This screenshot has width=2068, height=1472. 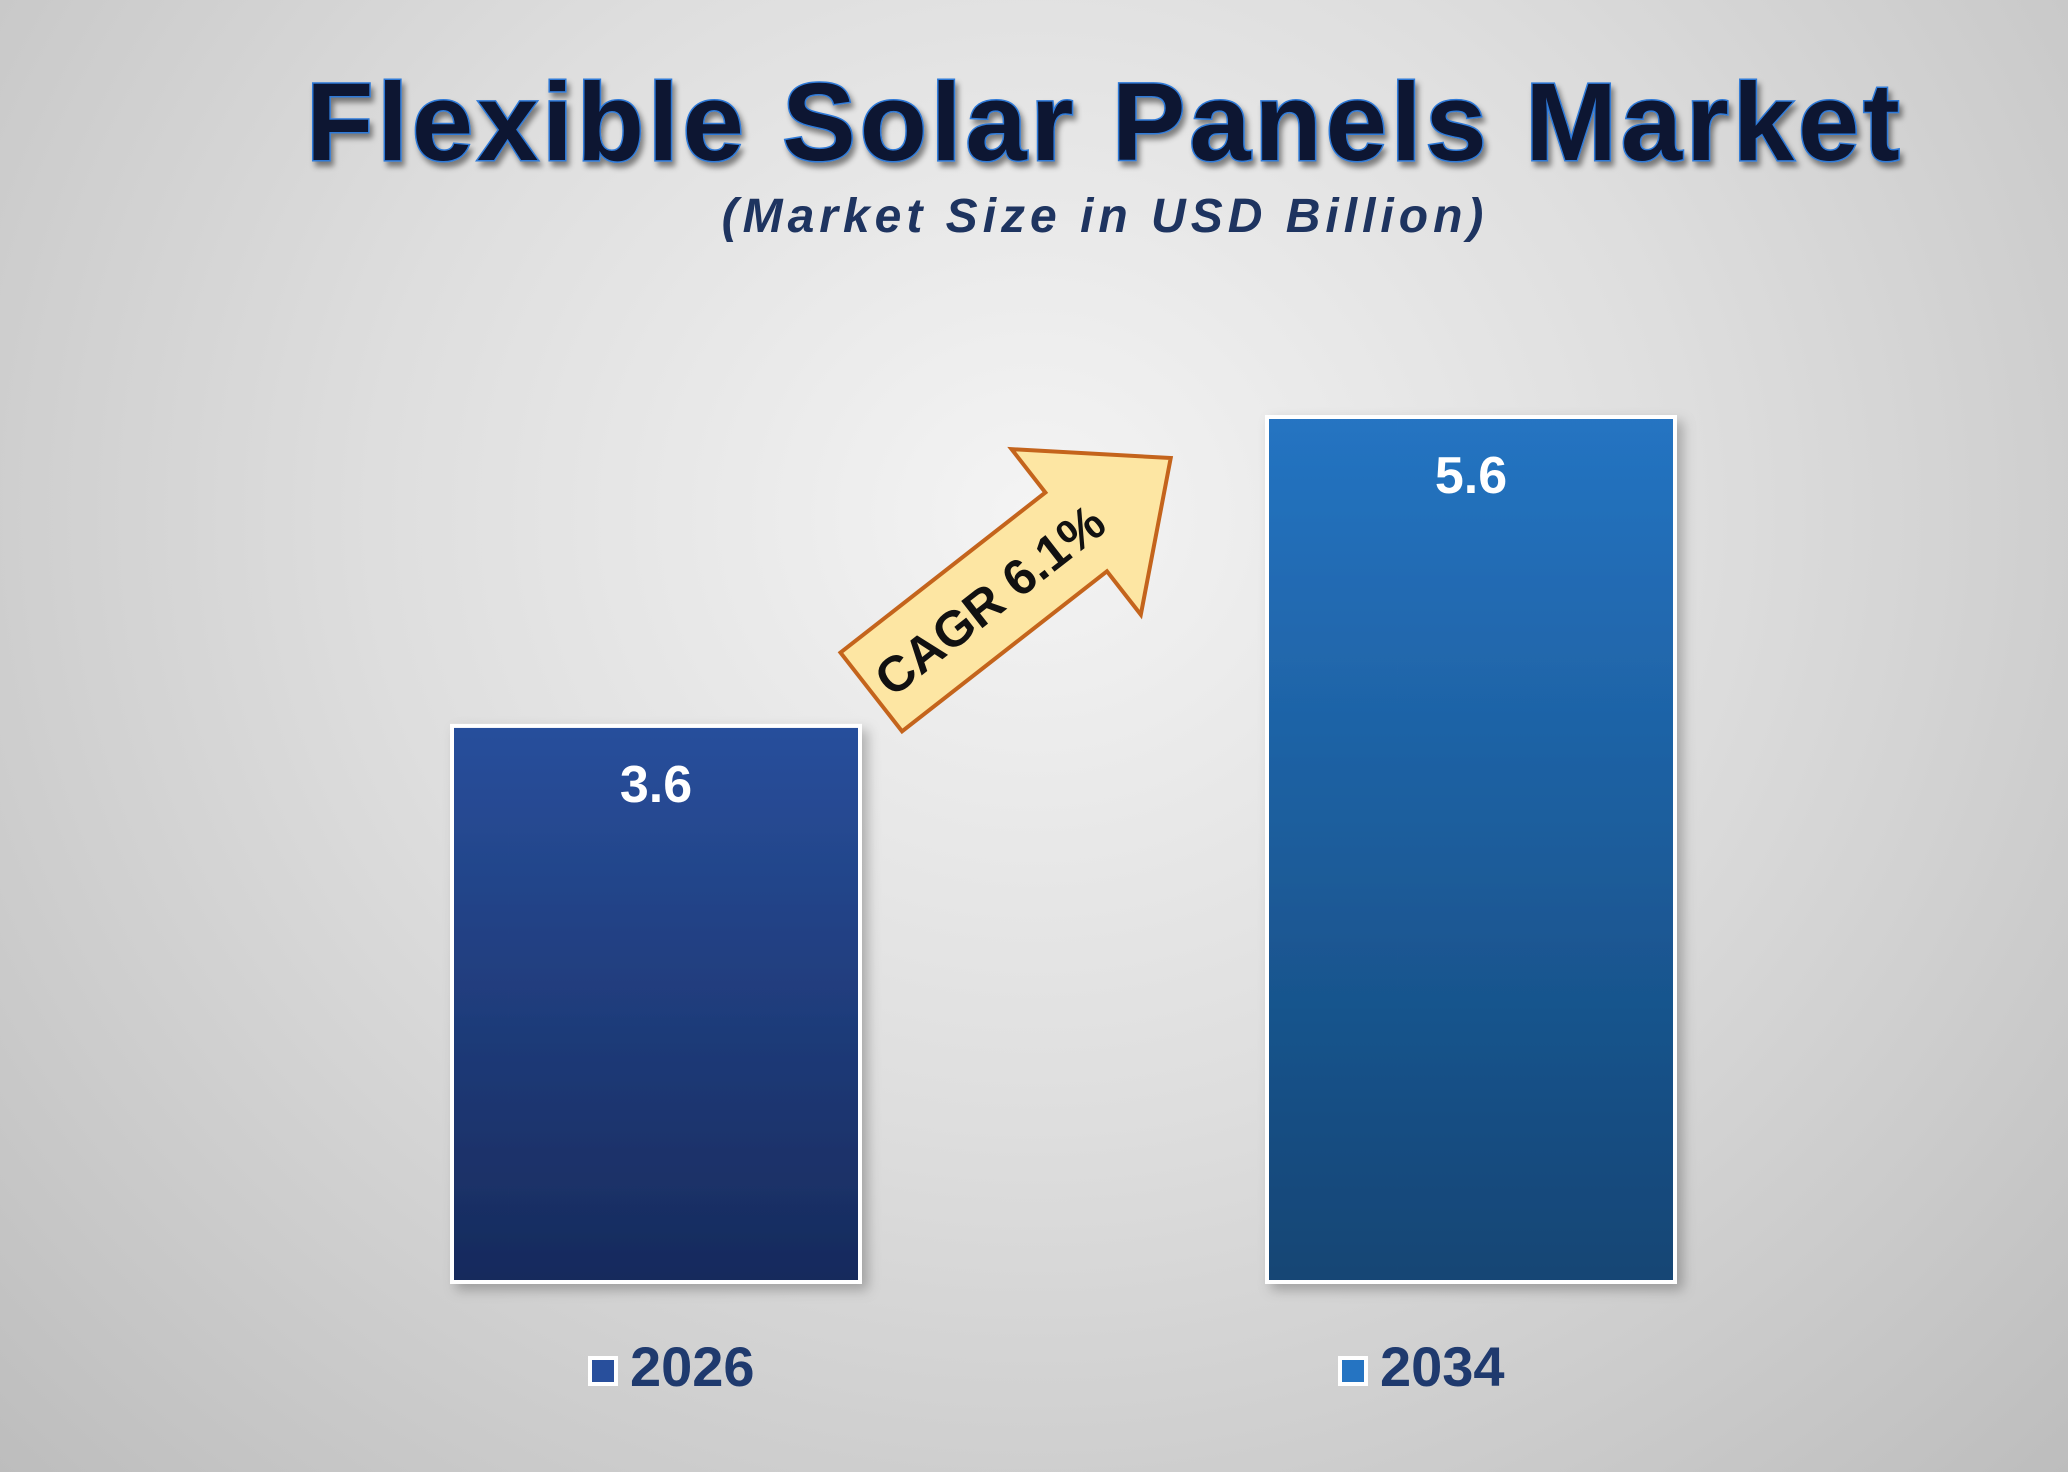 I want to click on legend-item-2026: 2026, so click(x=671, y=1366).